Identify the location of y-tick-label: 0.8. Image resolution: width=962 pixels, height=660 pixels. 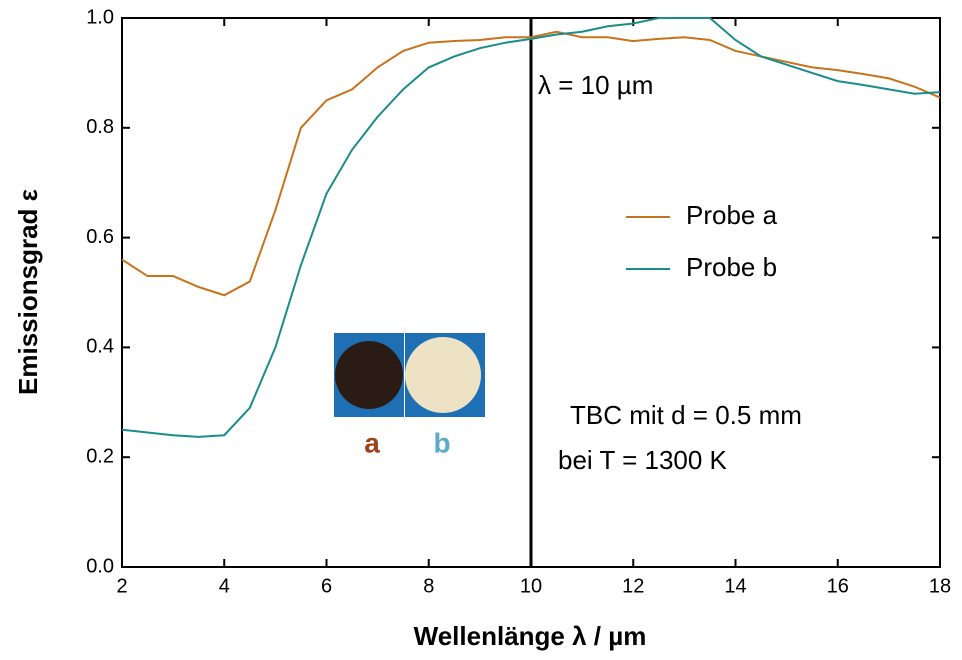
(100, 127).